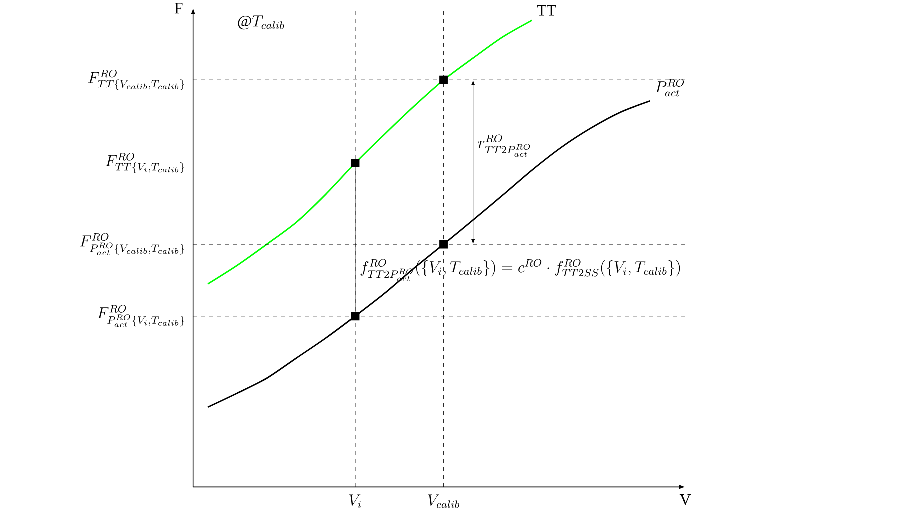  Describe the element at coordinates (141, 316) in the screenshot. I see `ref-line-label: $F^{RO}_{P^{RO}_{act}\{V_i,T_{calib}\}}$` at that location.